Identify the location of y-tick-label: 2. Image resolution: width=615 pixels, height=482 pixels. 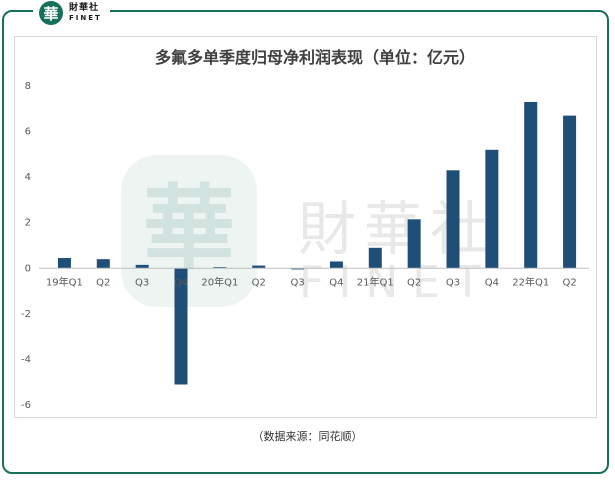
(28, 223).